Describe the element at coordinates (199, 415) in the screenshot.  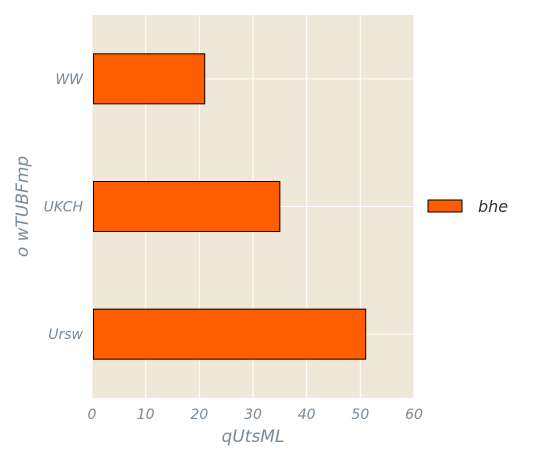
I see `x-tick-label: 20` at that location.